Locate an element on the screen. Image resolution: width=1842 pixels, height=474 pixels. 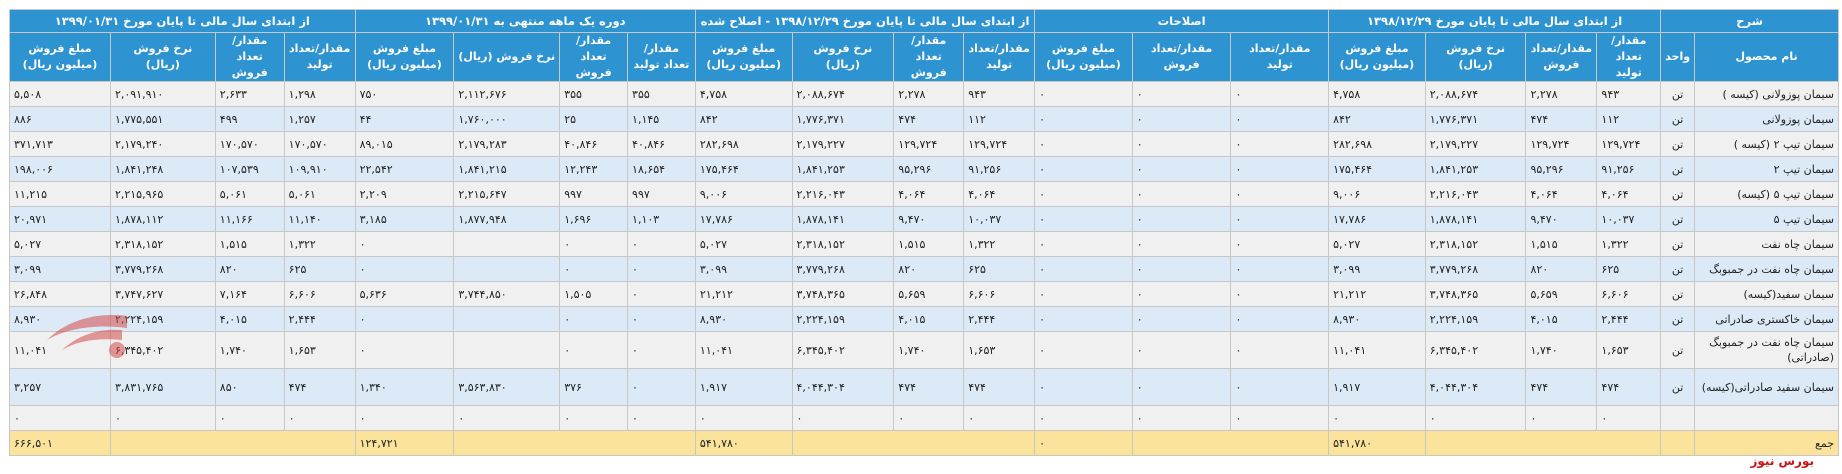
value-cell: ۸۵۰ is located at coordinates (249, 387).